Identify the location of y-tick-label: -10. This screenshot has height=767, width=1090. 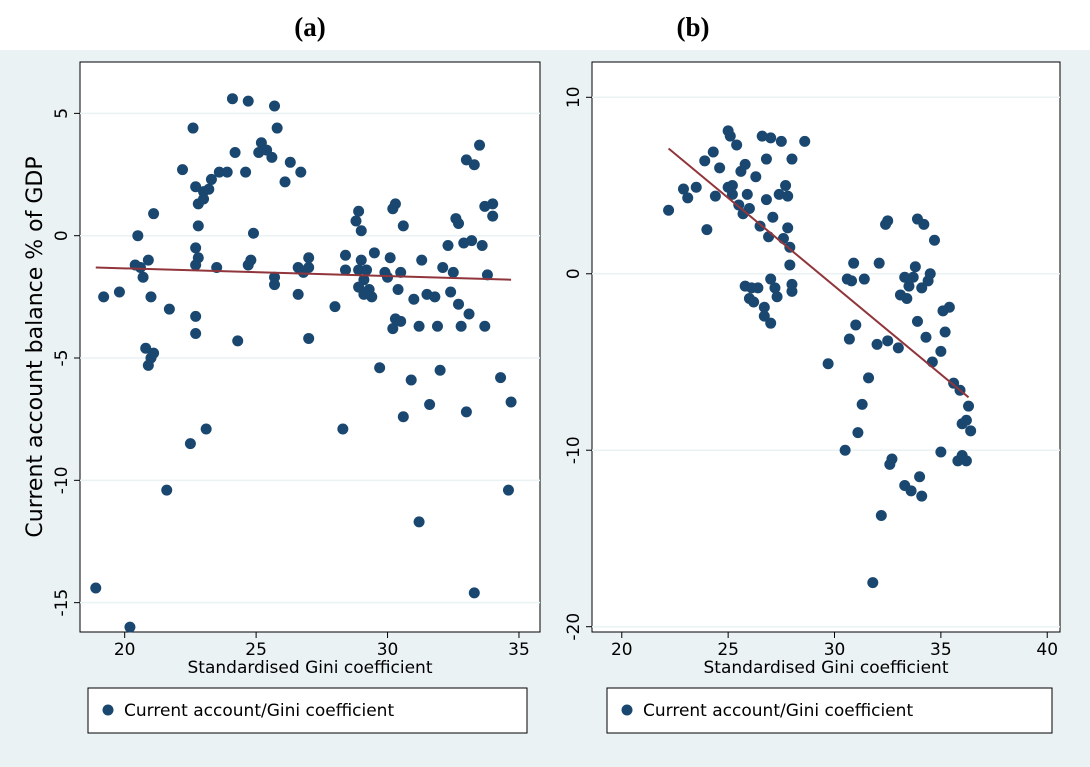
(62, 480).